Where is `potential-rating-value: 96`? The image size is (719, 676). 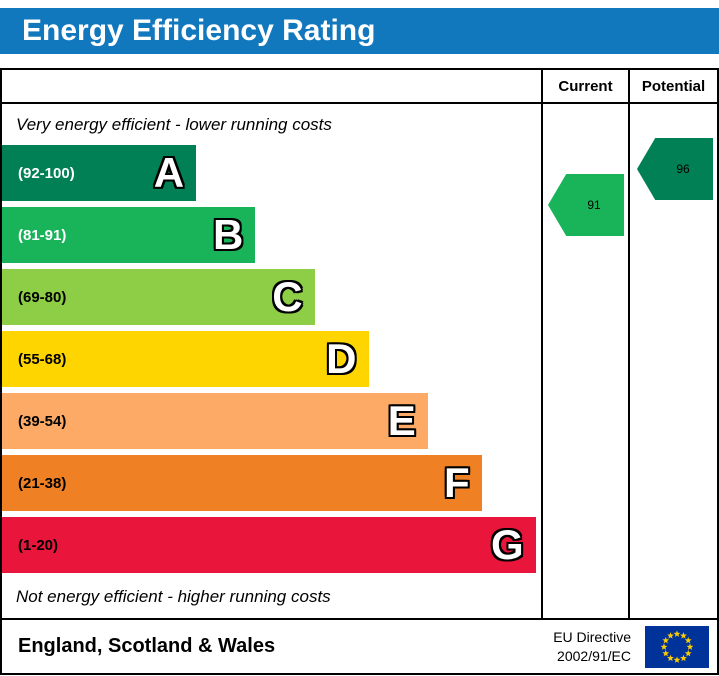
potential-rating-value: 96 is located at coordinates (683, 169).